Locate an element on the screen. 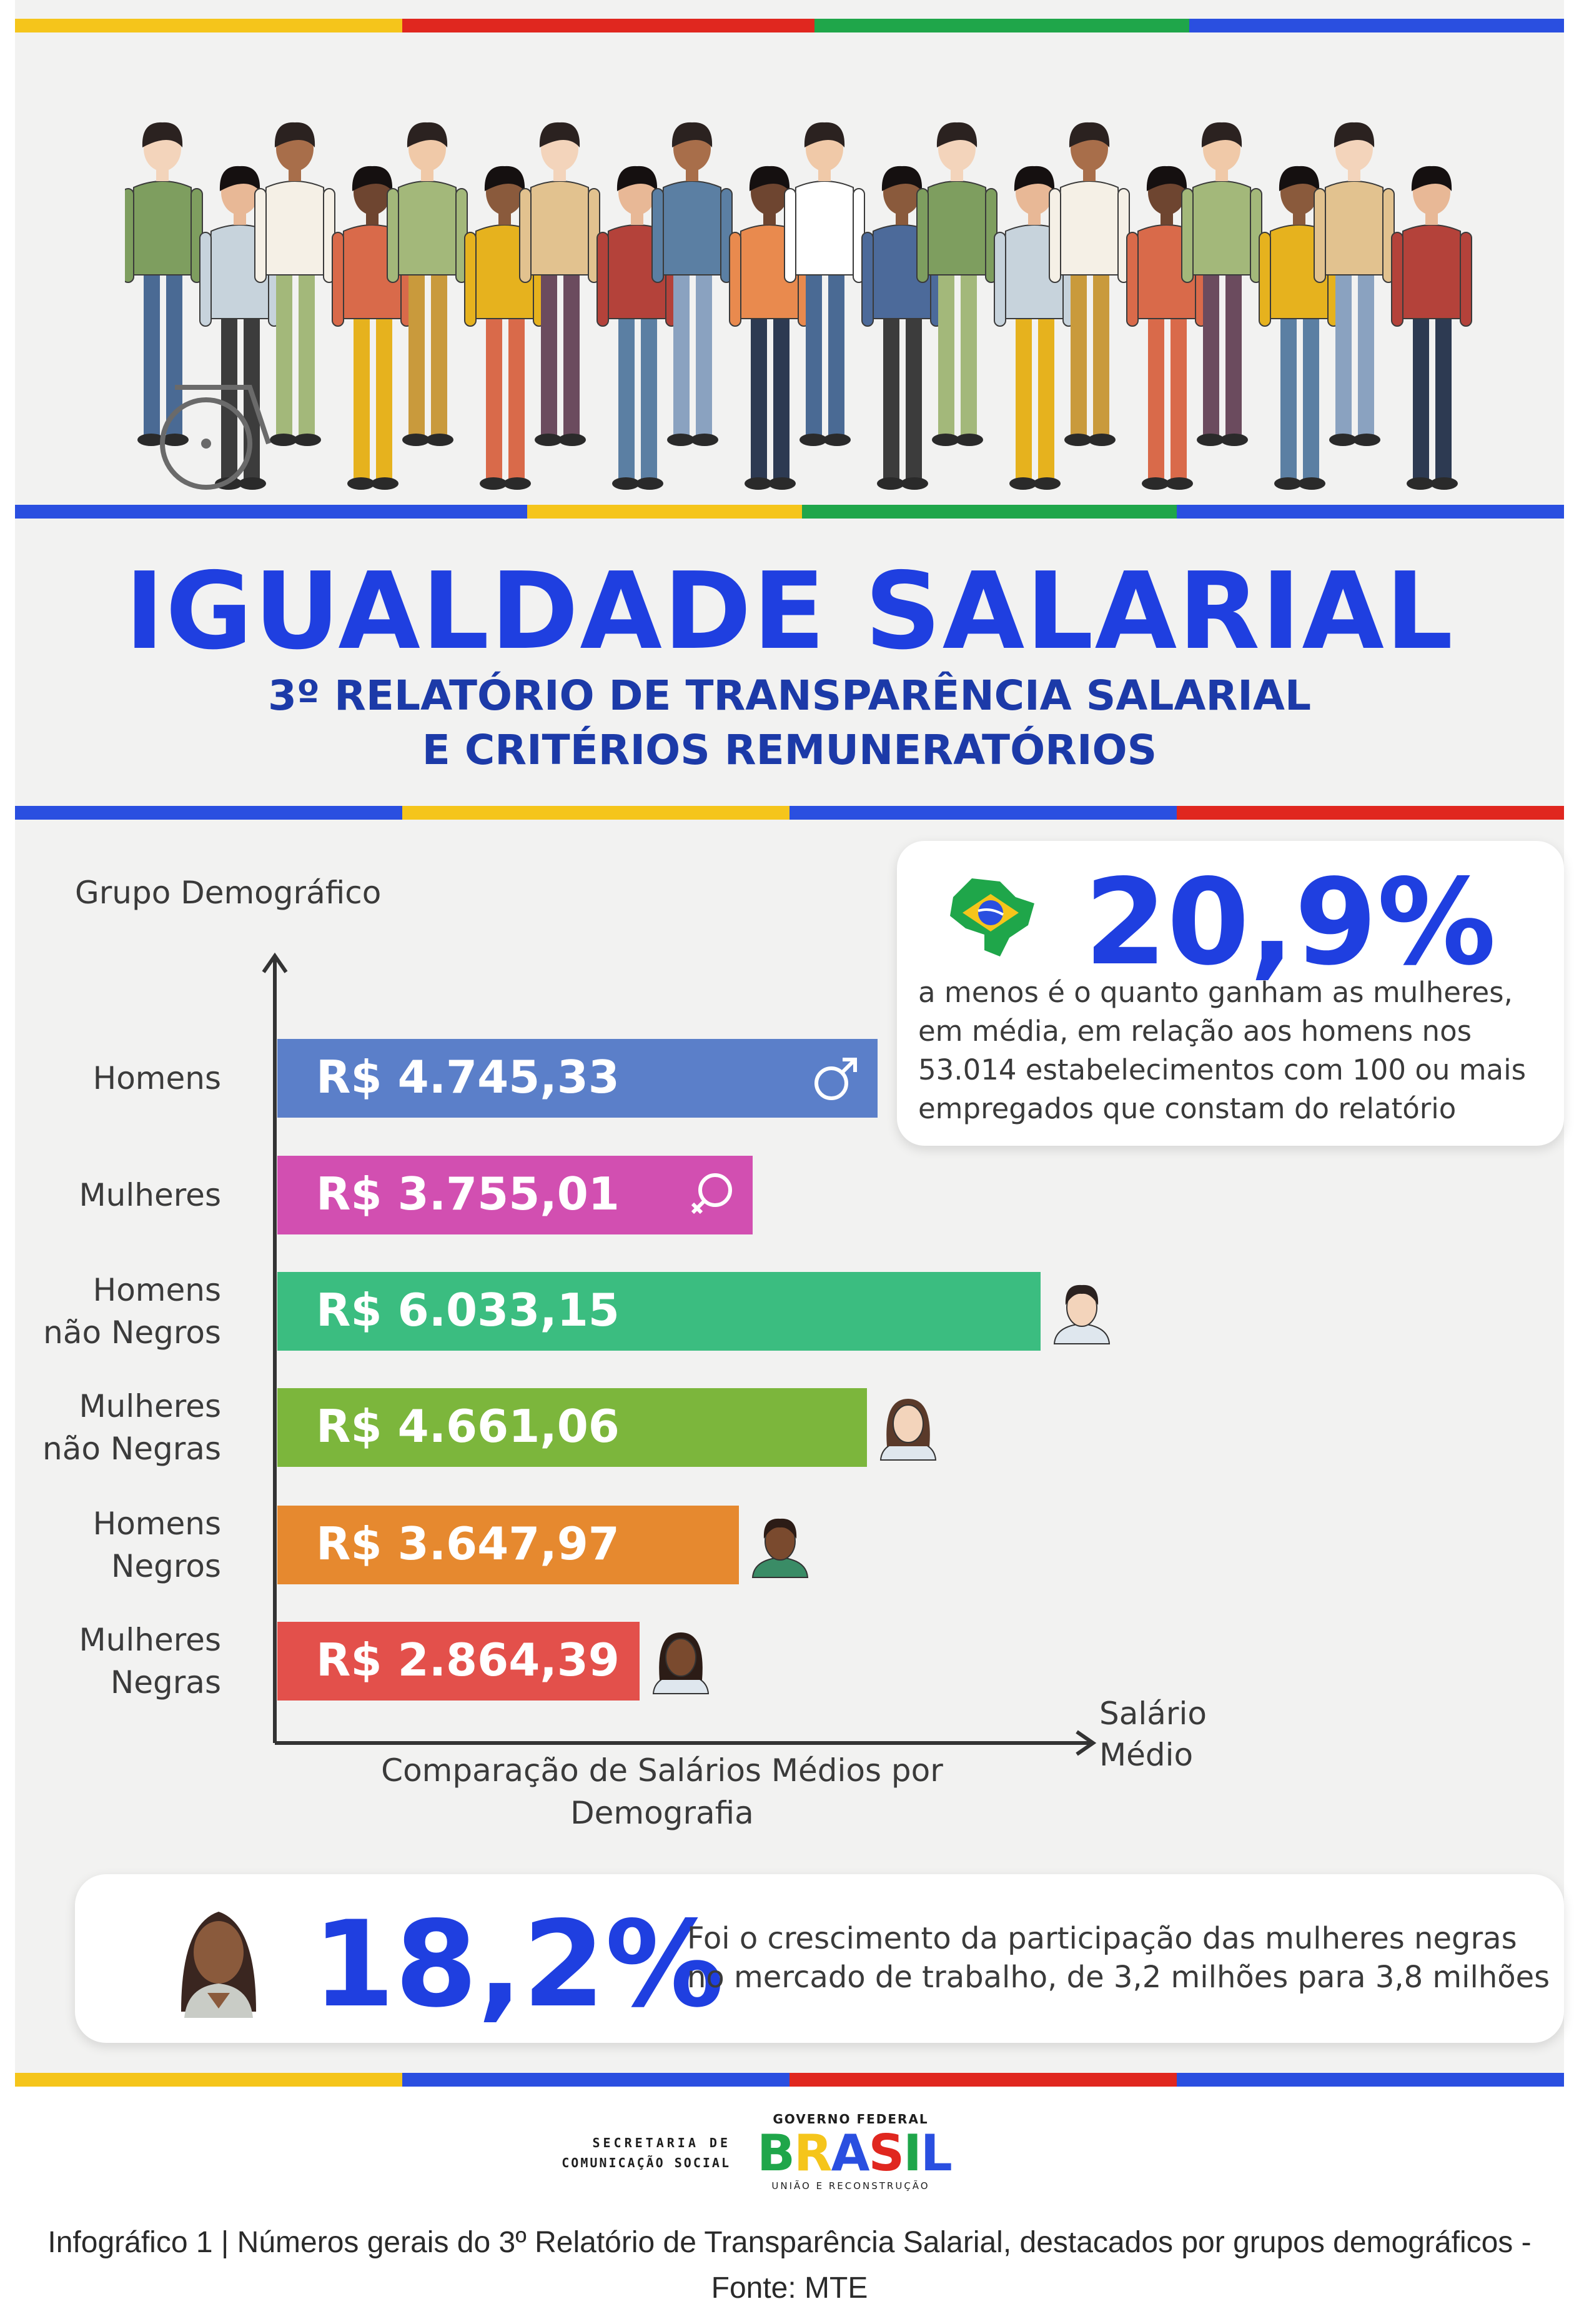 The image size is (1579, 2324). hero-bottom-stripe is located at coordinates (790, 512).